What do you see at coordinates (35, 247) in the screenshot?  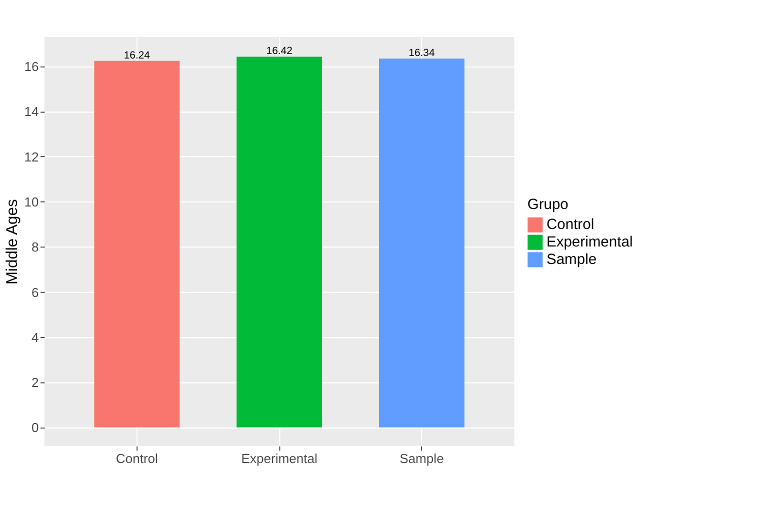 I see `y-tick-label: 8` at bounding box center [35, 247].